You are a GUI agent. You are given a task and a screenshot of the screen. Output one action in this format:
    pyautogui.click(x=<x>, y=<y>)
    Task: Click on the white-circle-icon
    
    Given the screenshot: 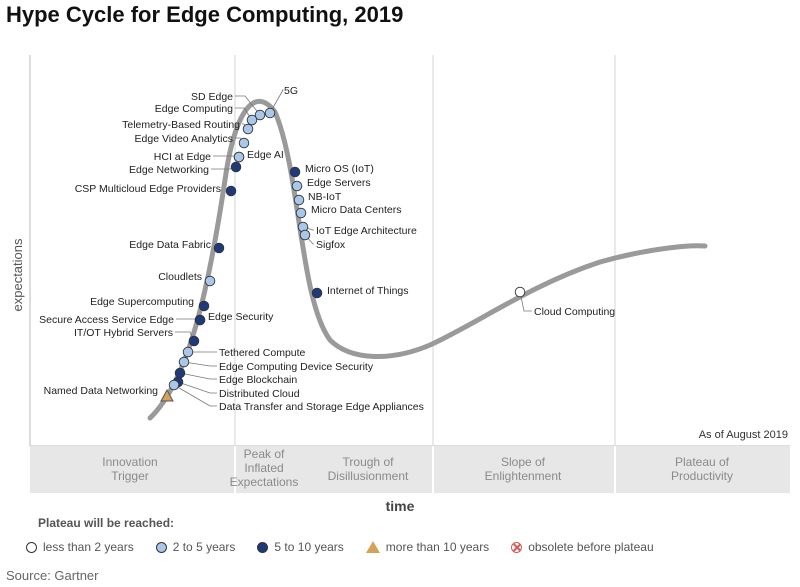 What is the action you would take?
    pyautogui.click(x=31, y=547)
    